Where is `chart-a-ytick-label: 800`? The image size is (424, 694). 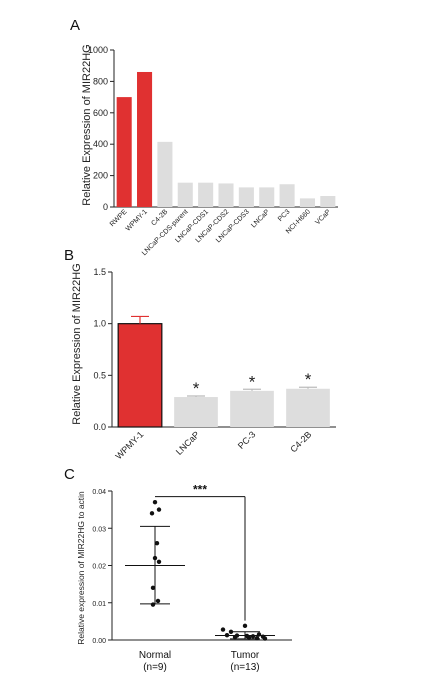
chart-a-ytick-label: 800 is located at coordinates (100, 81).